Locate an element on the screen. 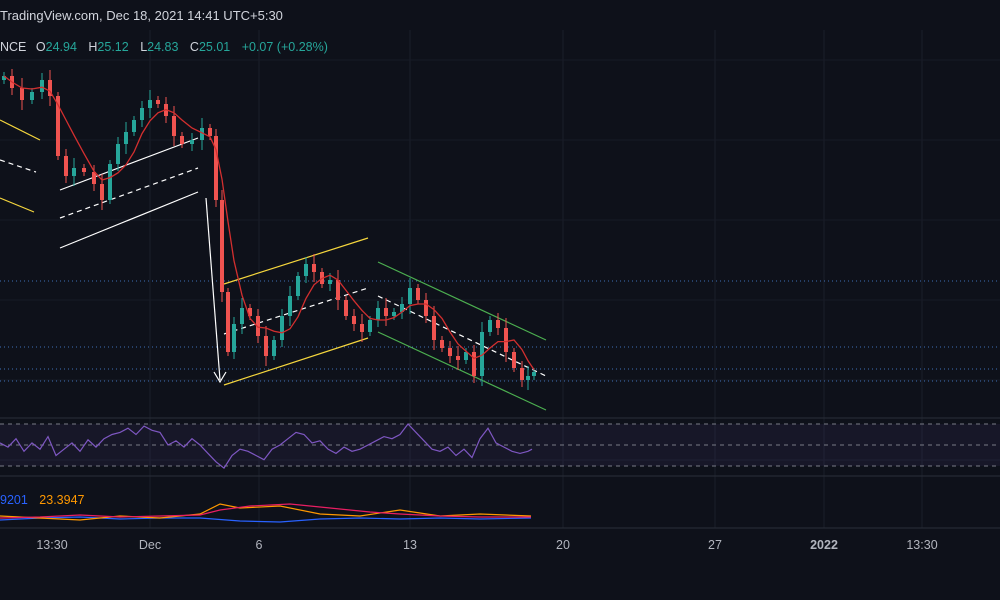  low-label: L is located at coordinates (144, 47).